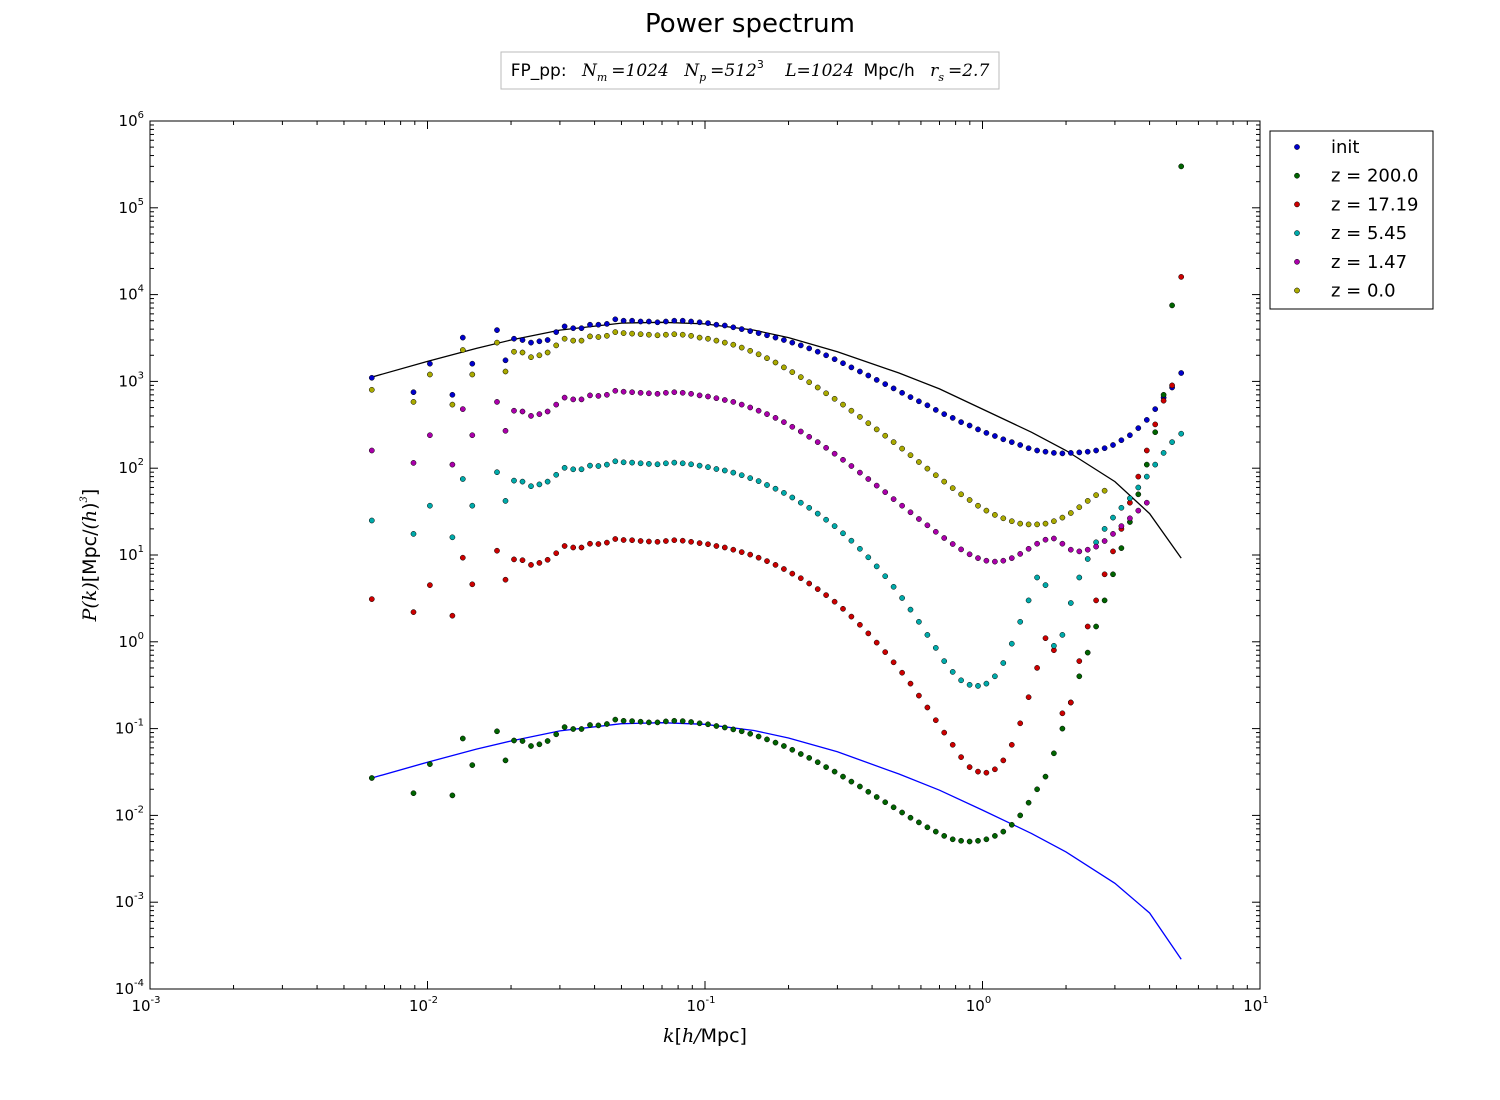 This screenshot has height=1100, width=1500. Describe the element at coordinates (1363, 291) in the screenshot. I see `legend-label: z = 0.0` at that location.